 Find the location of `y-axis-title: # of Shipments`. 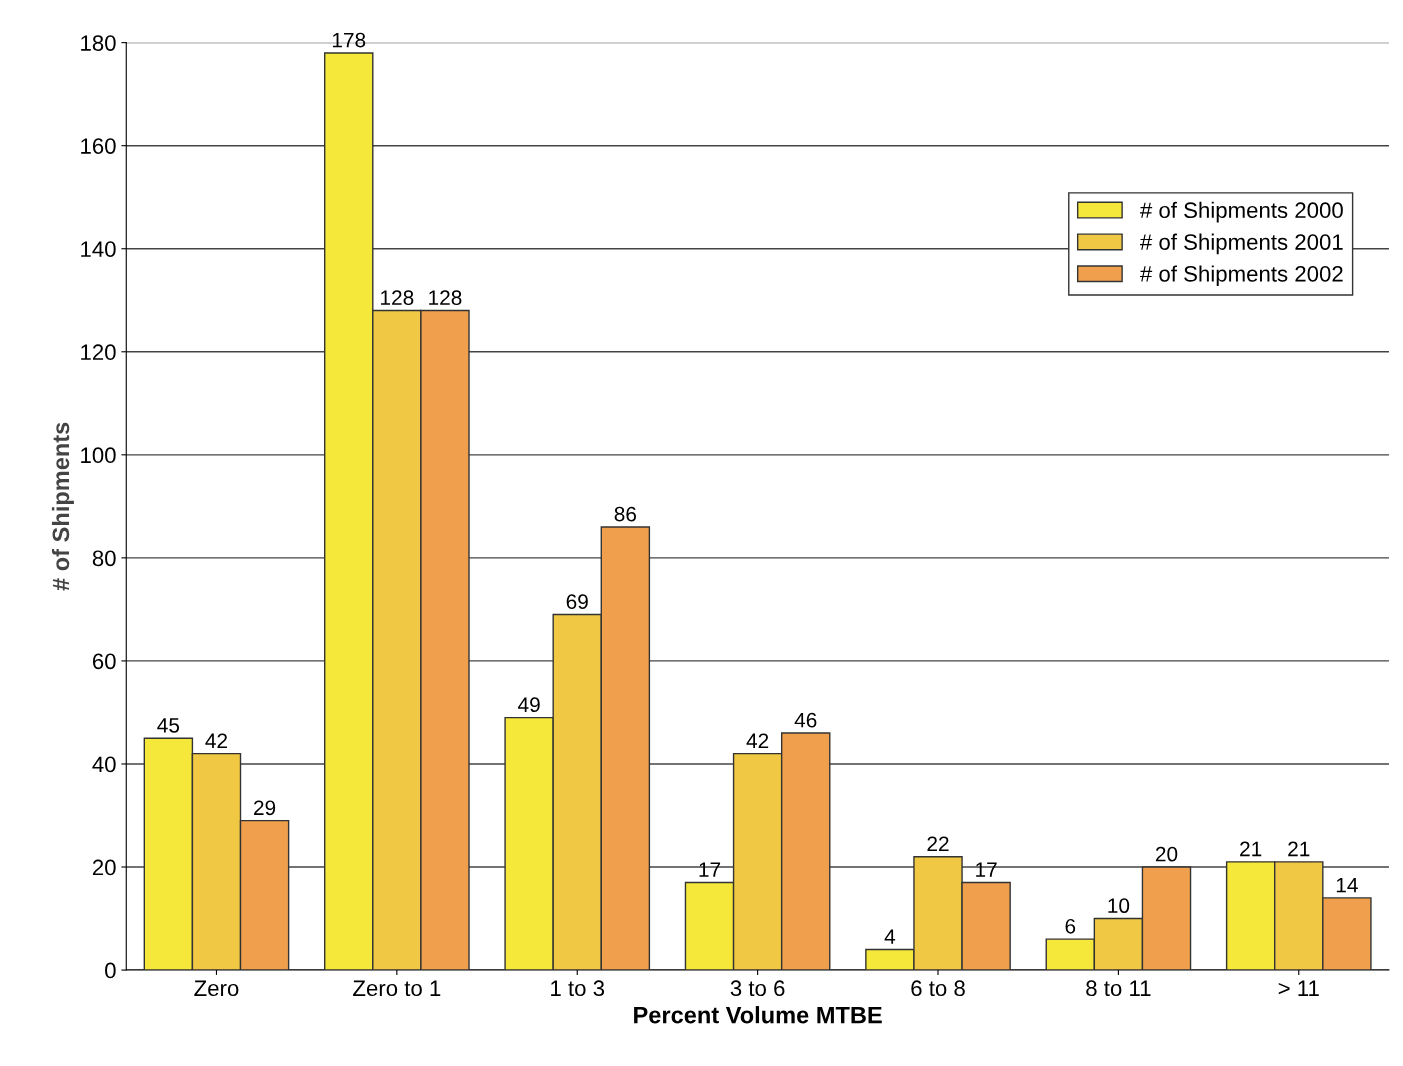

y-axis-title: # of Shipments is located at coordinates (62, 506).